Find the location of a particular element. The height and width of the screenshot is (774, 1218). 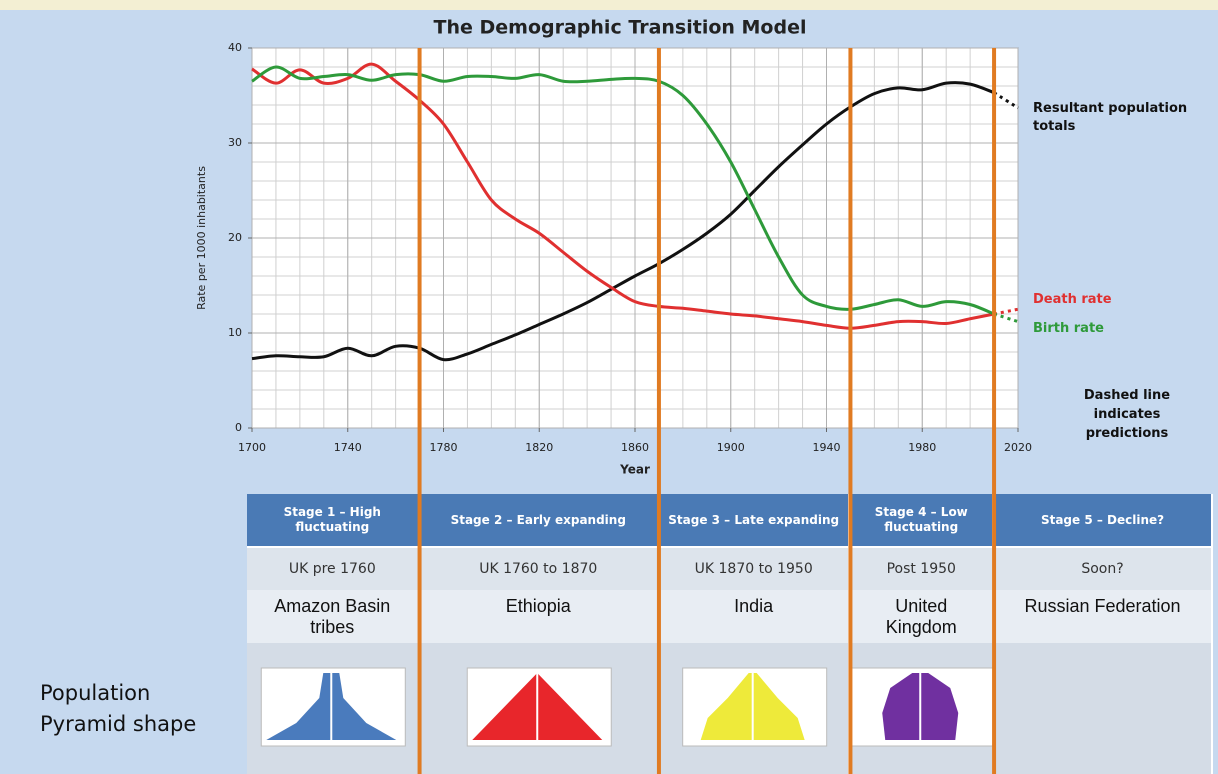

y-axis-label: Rate per 1000 inhabitants is located at coordinates (201, 238).